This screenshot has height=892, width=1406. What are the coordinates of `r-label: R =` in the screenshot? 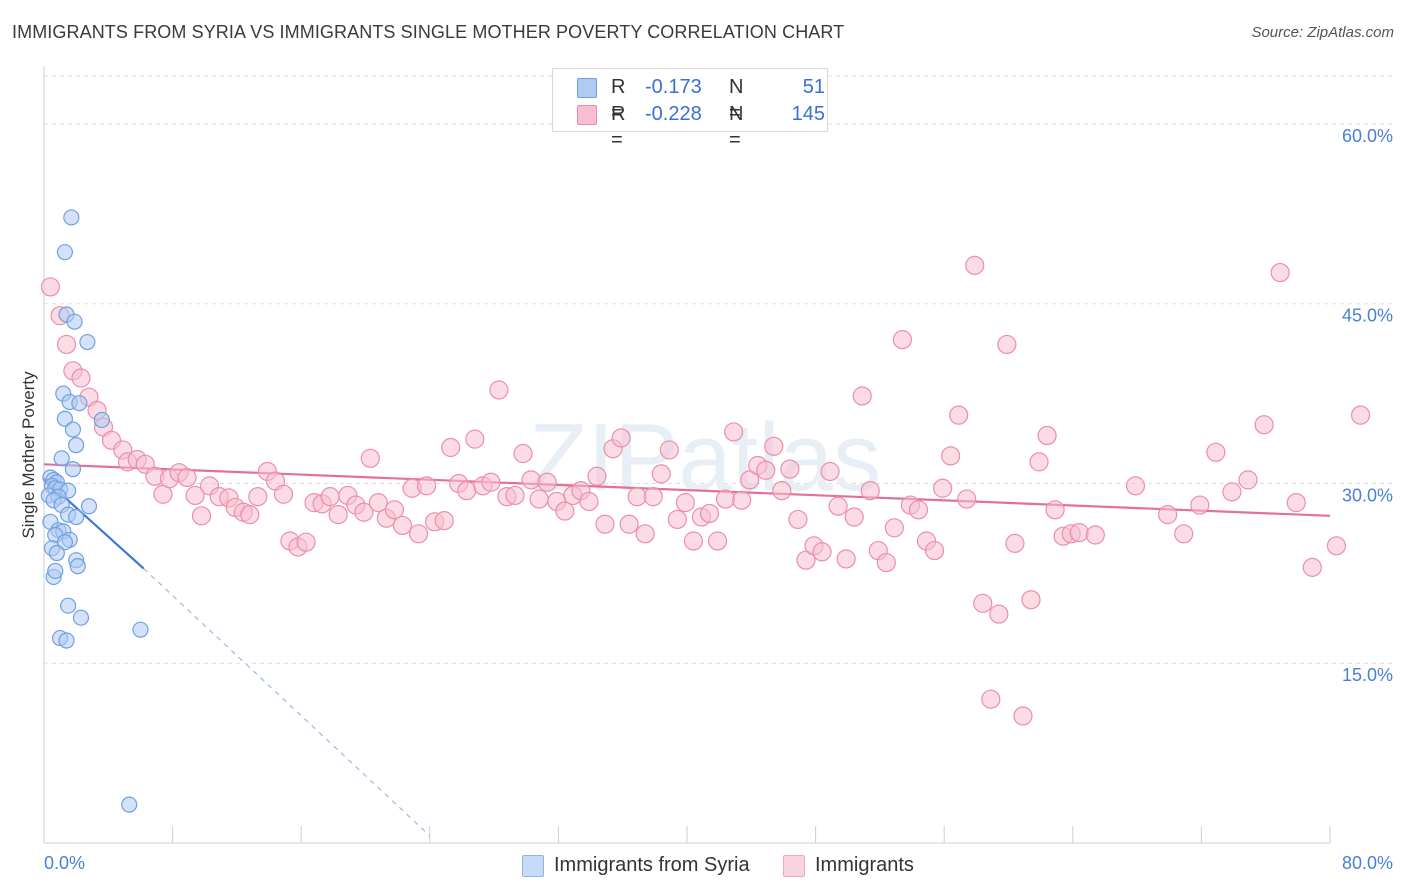 It's located at (618, 127).